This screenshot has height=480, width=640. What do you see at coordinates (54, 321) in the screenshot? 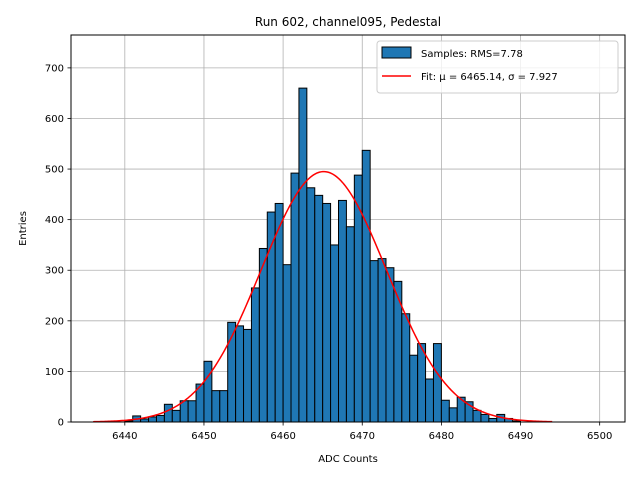
I see `y-tick-label: 200` at bounding box center [54, 321].